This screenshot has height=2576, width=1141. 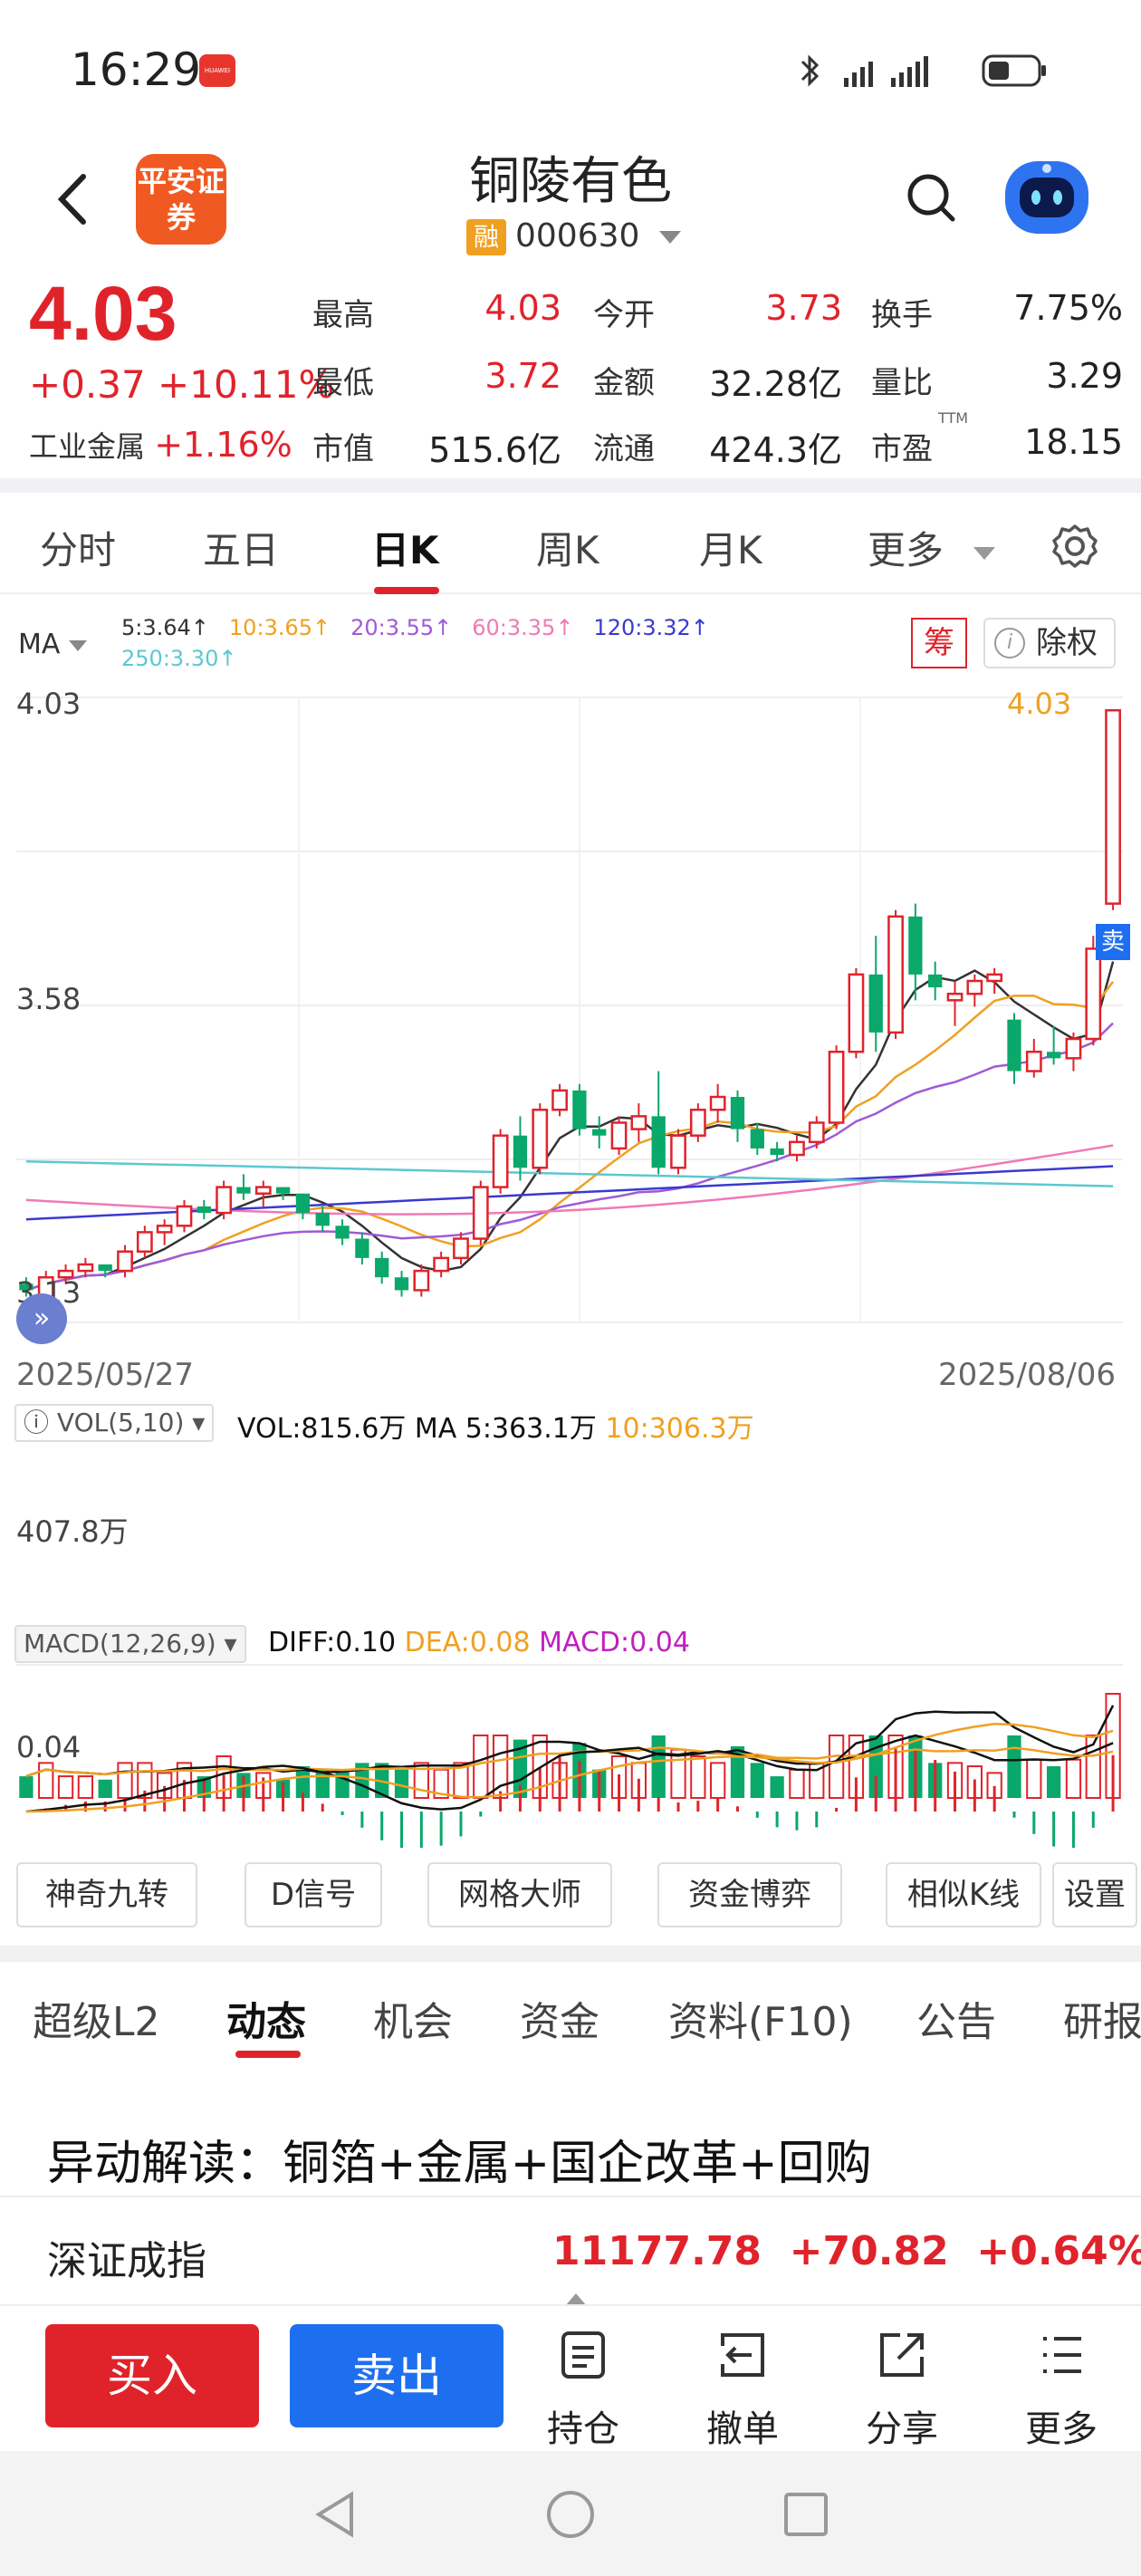 I want to click on bluetooth-icon, so click(x=811, y=70).